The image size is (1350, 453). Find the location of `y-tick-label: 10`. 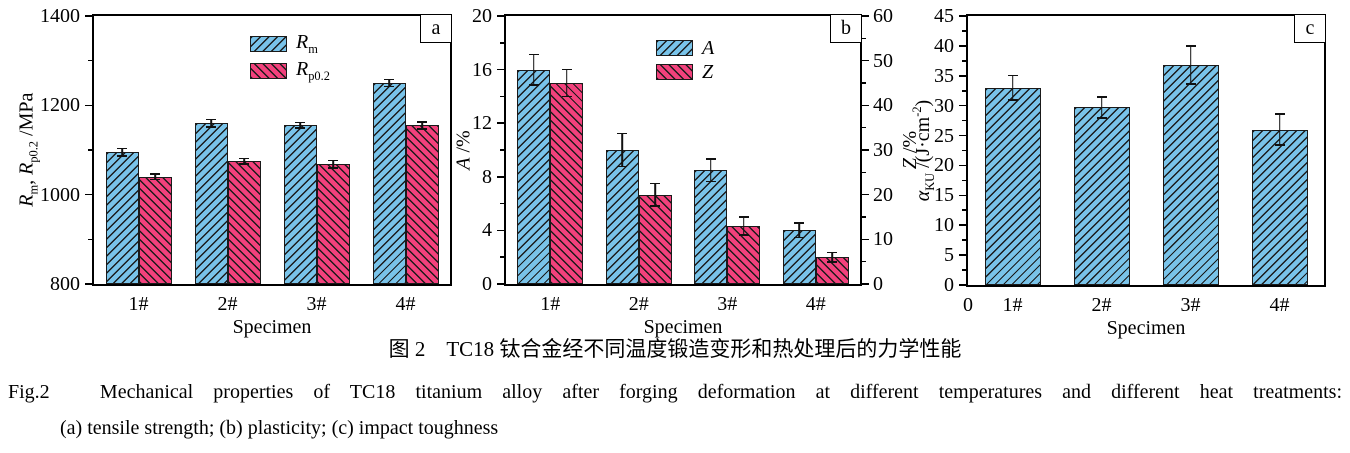

y-tick-label: 10 is located at coordinates (944, 225).